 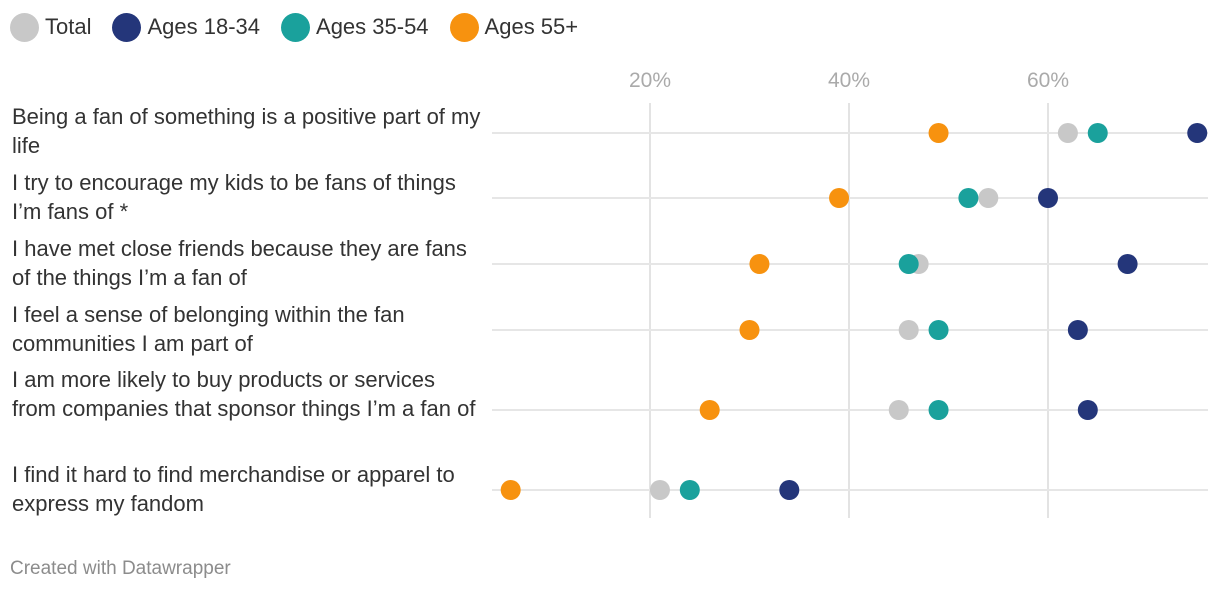 I want to click on legend-item-ages-18-34: Ages 18-34, so click(x=186, y=27).